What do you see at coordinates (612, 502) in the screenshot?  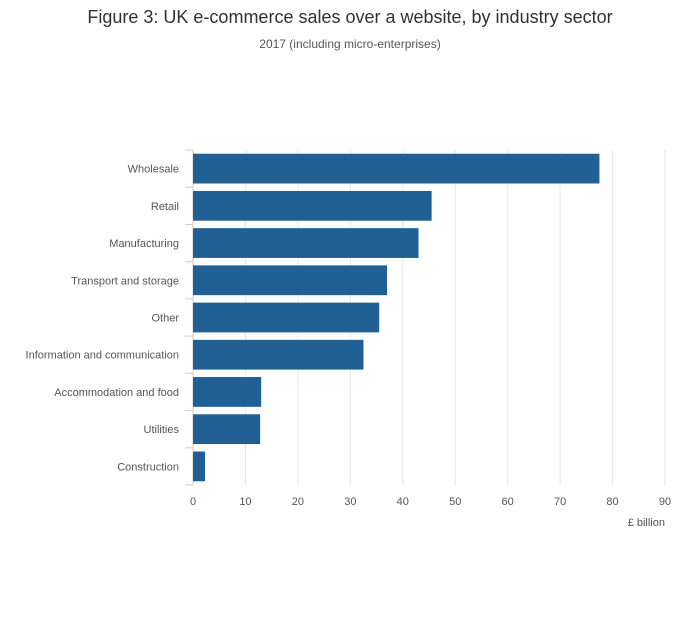 I see `x-tick-label: 80` at bounding box center [612, 502].